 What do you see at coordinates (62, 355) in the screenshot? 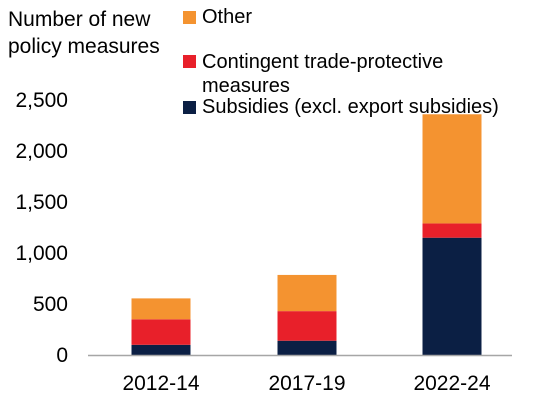
I see `y-tick-label: 0` at bounding box center [62, 355].